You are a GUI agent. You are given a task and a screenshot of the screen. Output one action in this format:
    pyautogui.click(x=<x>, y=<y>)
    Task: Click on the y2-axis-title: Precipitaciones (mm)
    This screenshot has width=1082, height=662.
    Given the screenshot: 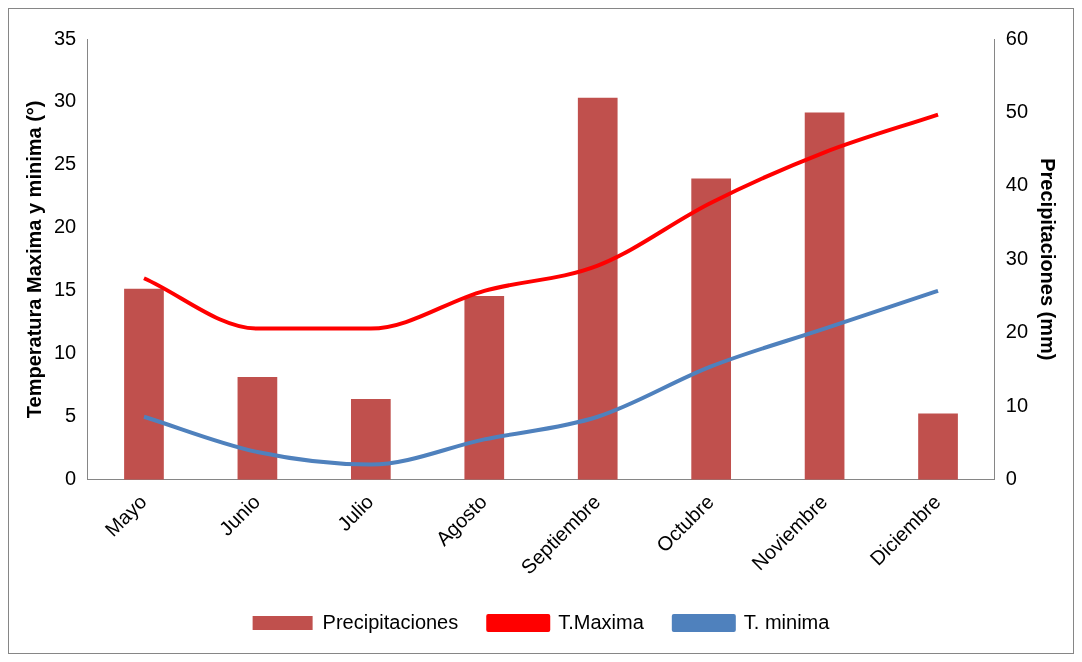 What is the action you would take?
    pyautogui.click(x=1048, y=259)
    